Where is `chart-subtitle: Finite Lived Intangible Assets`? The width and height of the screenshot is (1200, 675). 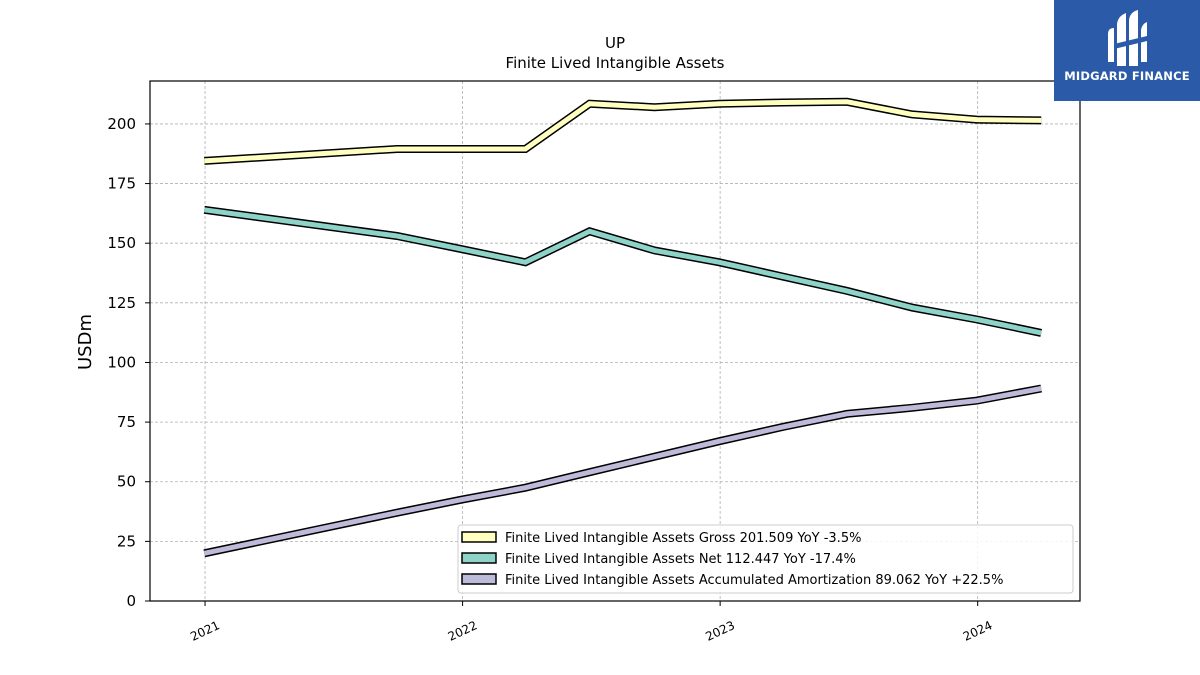
chart-subtitle: Finite Lived Intangible Assets is located at coordinates (615, 63).